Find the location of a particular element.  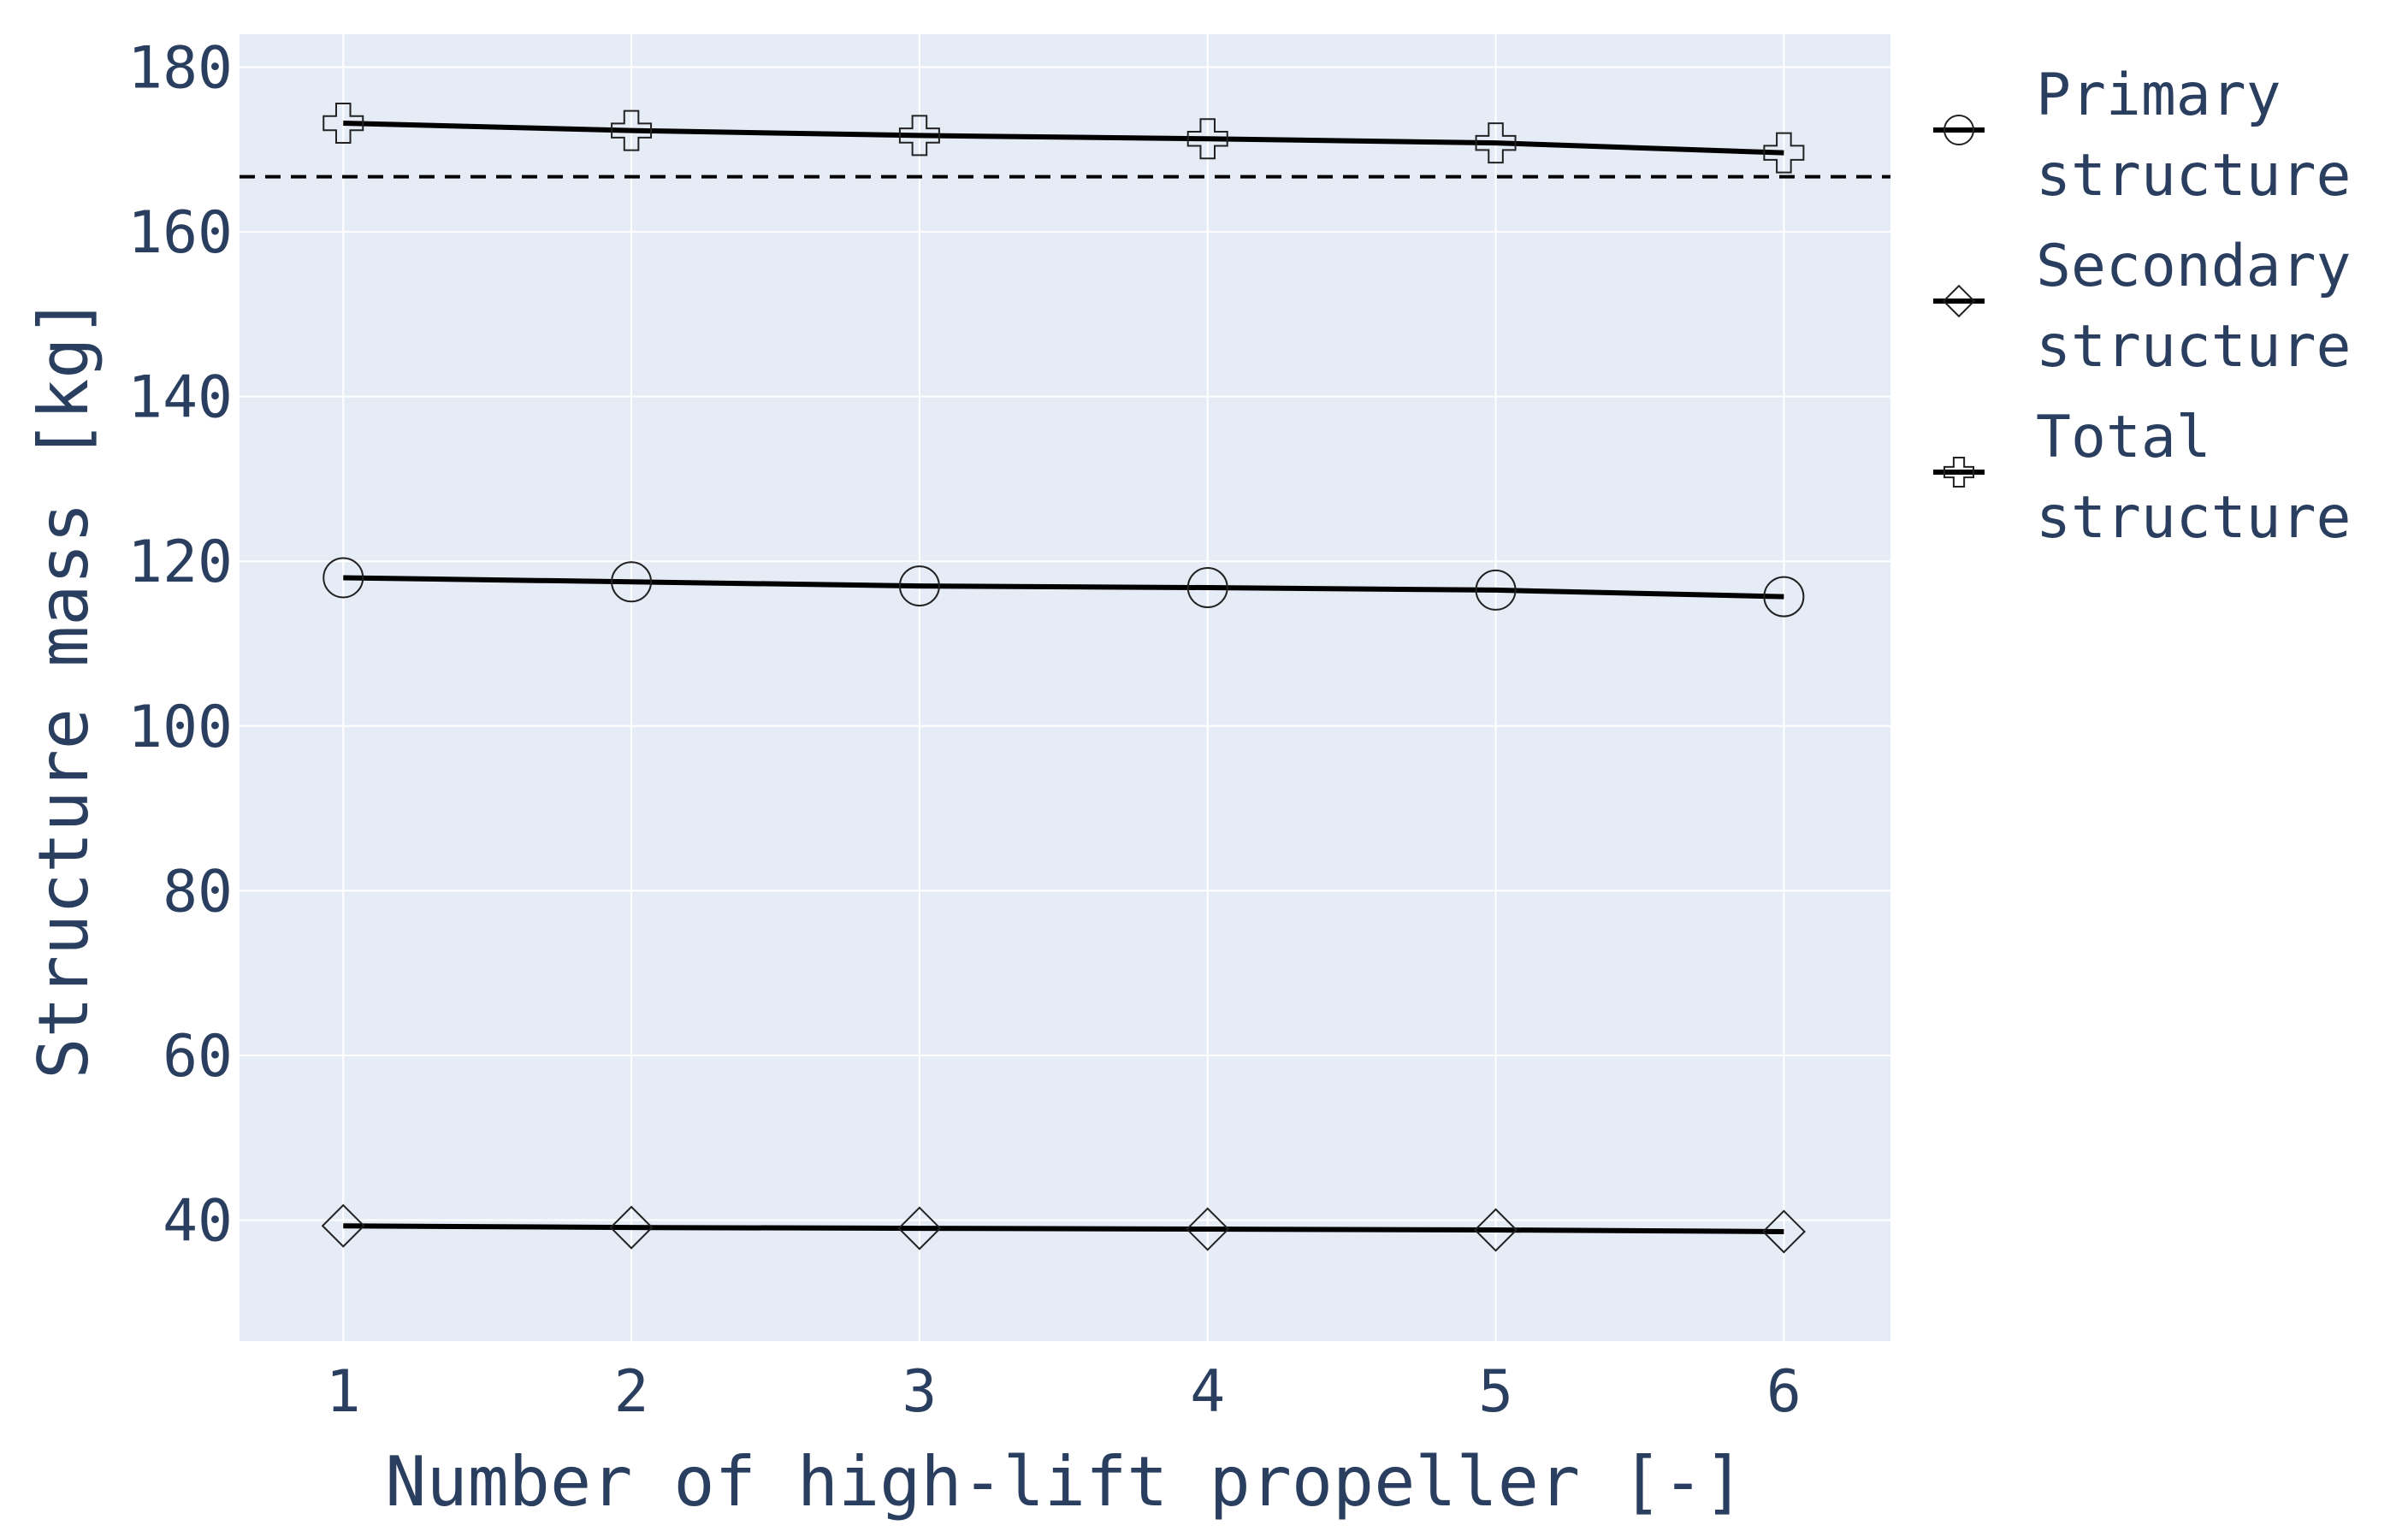

x-tick-label: 4 is located at coordinates (1207, 1392).